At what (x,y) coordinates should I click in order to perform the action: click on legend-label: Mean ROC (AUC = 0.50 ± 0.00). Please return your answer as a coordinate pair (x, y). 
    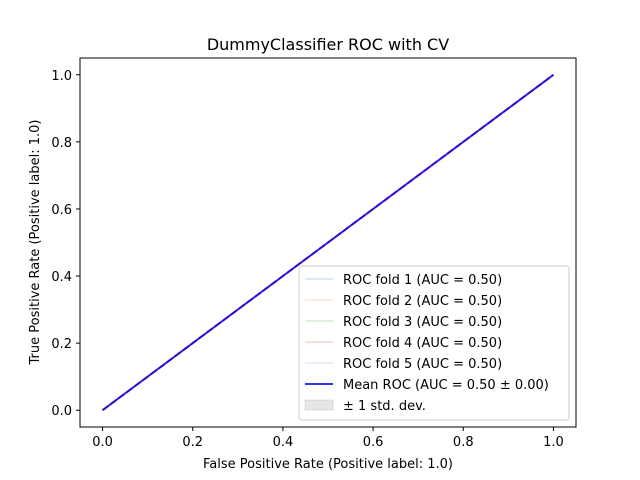
    Looking at the image, I should click on (446, 385).